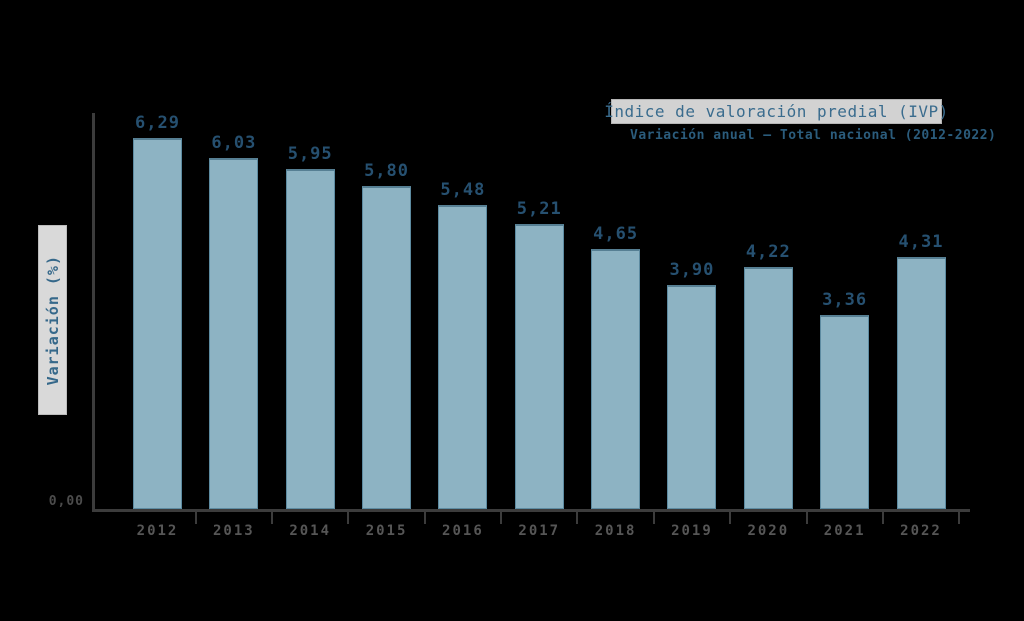 This screenshot has height=621, width=1024. I want to click on chart-title: Índice de valoración predial (IVP), so click(776, 111).